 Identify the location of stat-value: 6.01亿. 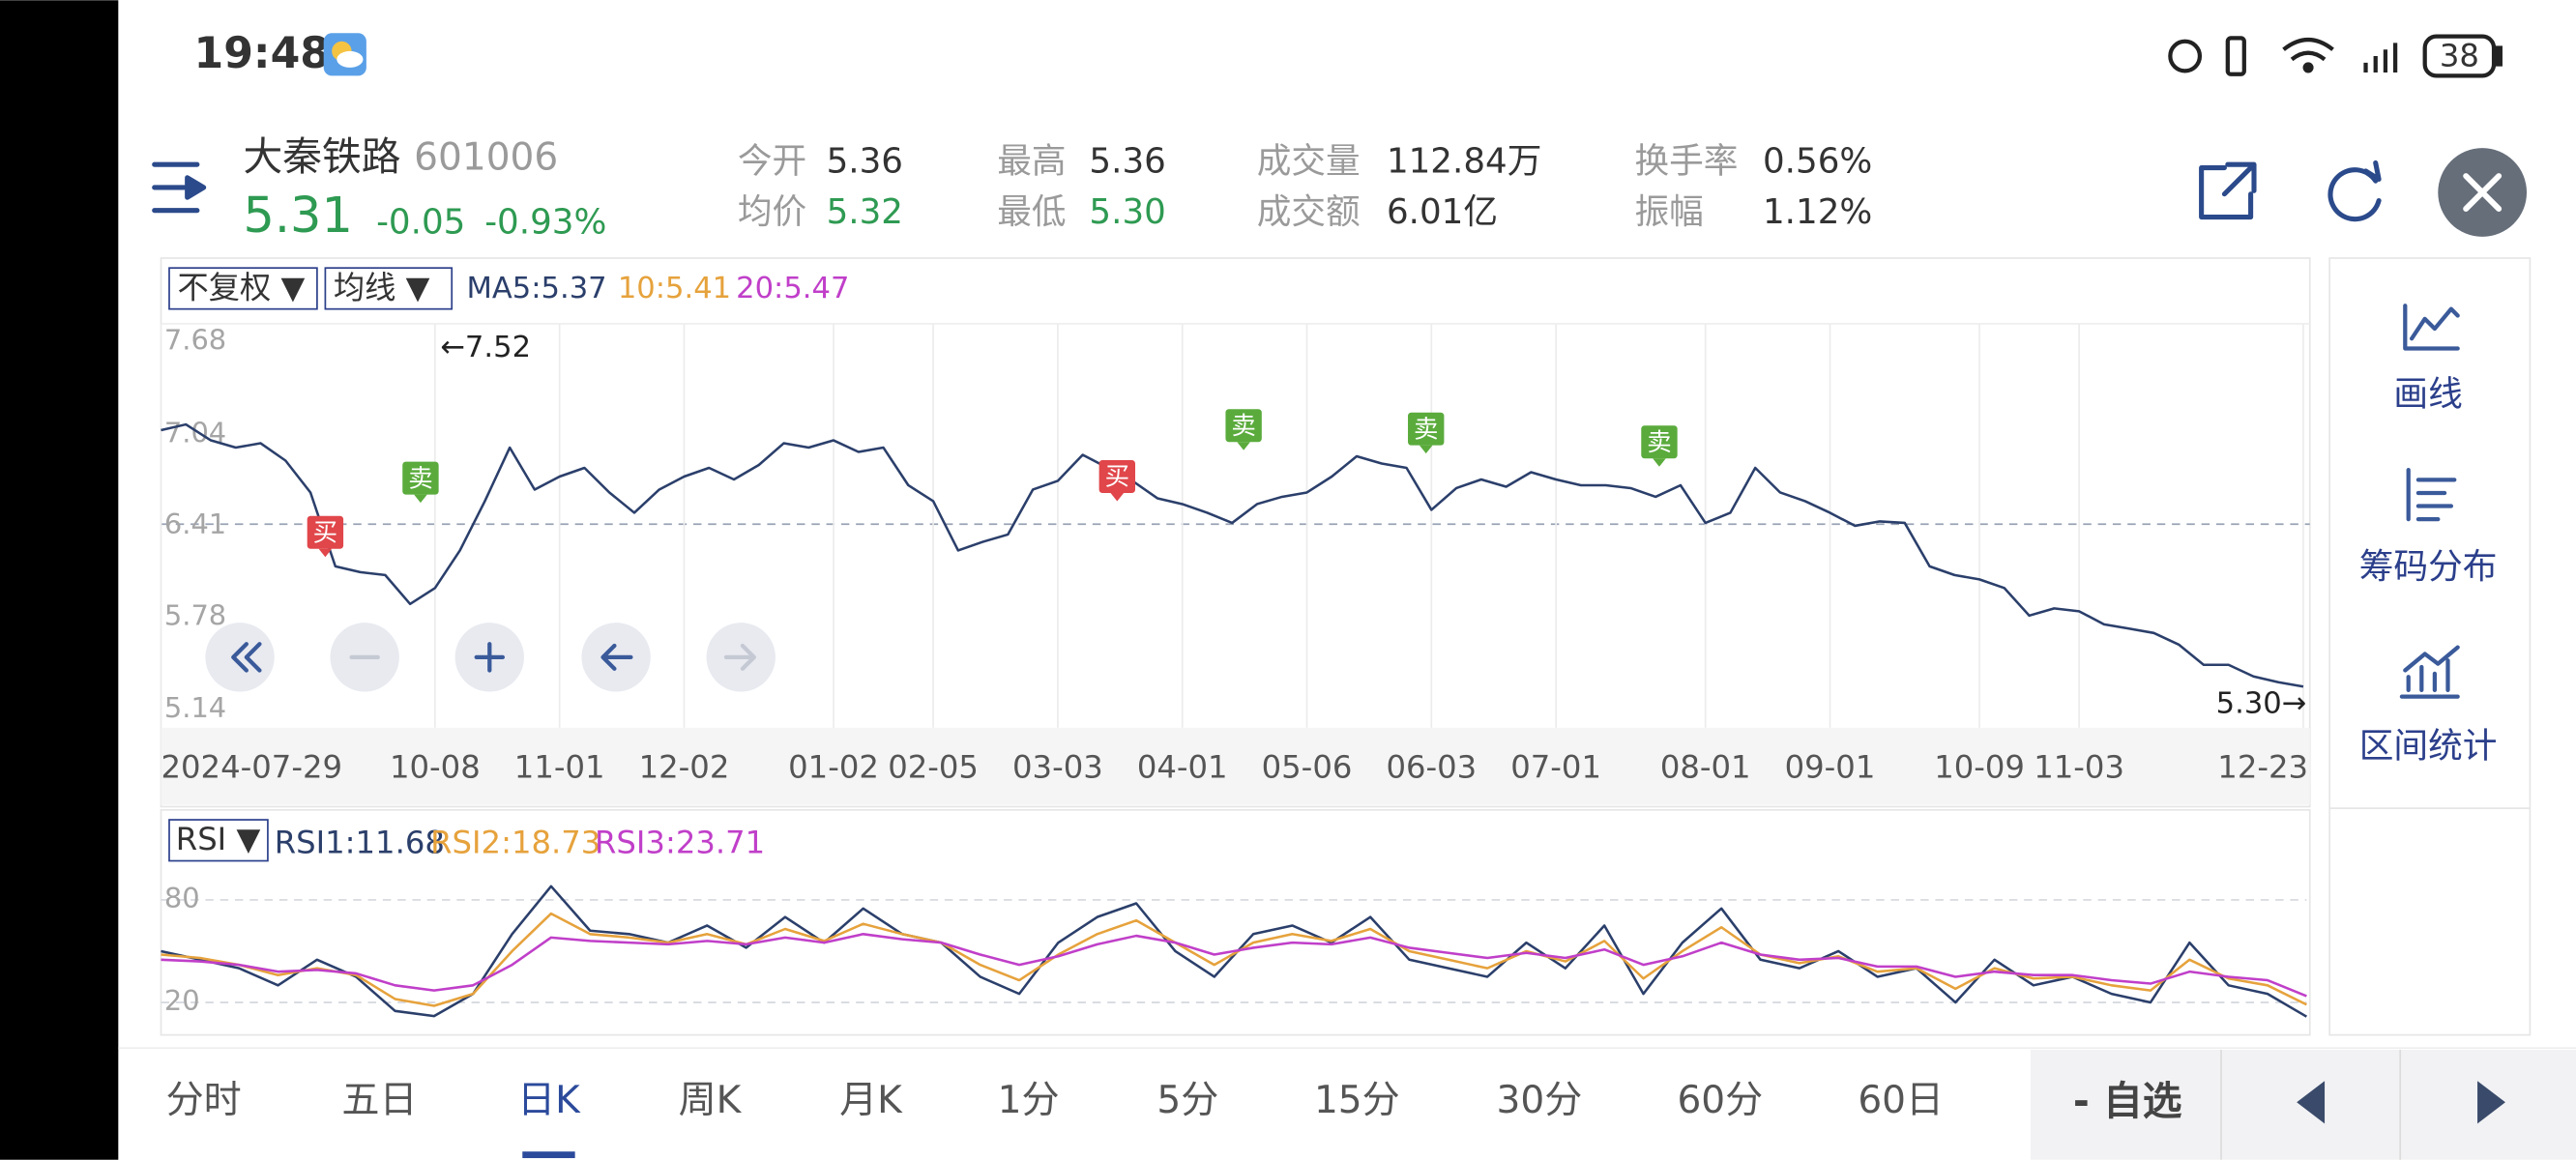
(1442, 212).